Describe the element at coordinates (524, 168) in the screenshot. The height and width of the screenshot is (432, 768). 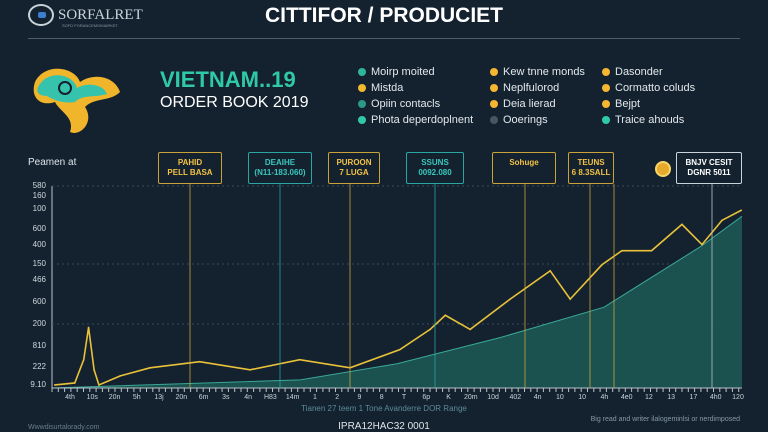
I see `annotation-box: Sohuge` at that location.